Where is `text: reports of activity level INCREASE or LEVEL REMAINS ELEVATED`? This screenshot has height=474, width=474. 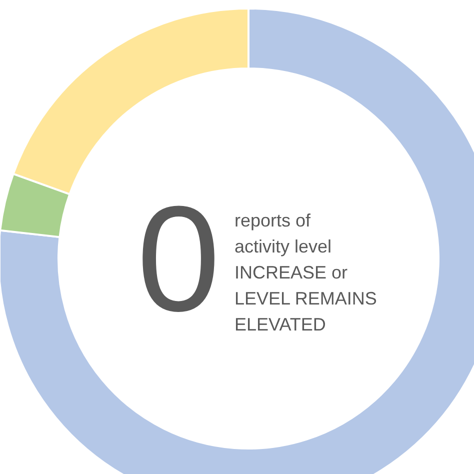
text: reports of activity level INCREASE or LEVEL REMAINS ELEVATED is located at coordinates (305, 272).